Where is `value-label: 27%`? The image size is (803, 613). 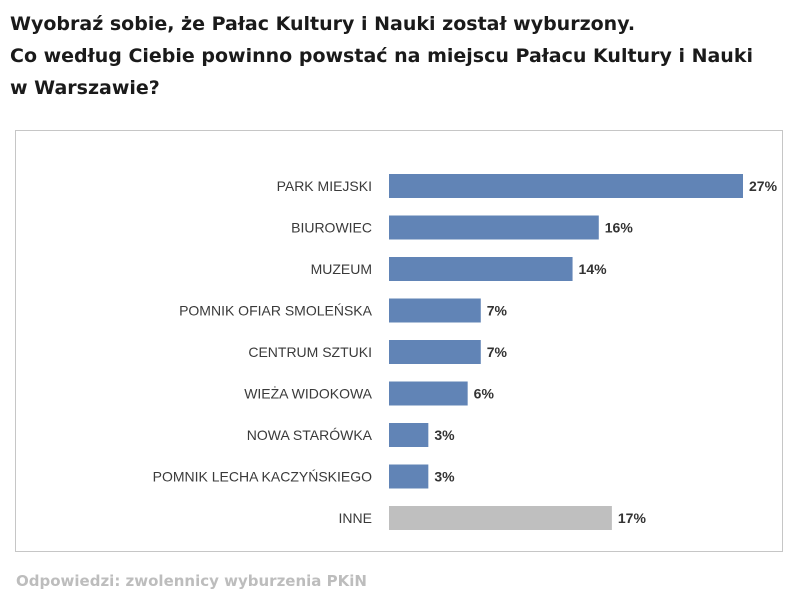
value-label: 27% is located at coordinates (763, 186).